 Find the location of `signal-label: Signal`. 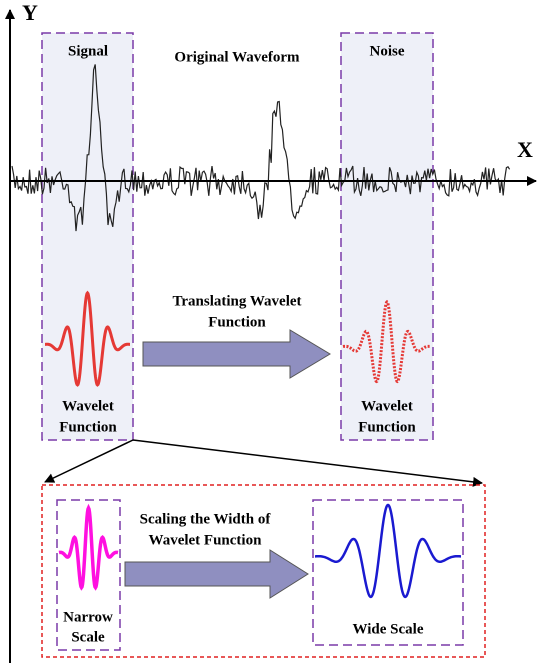

signal-label: Signal is located at coordinates (88, 51).